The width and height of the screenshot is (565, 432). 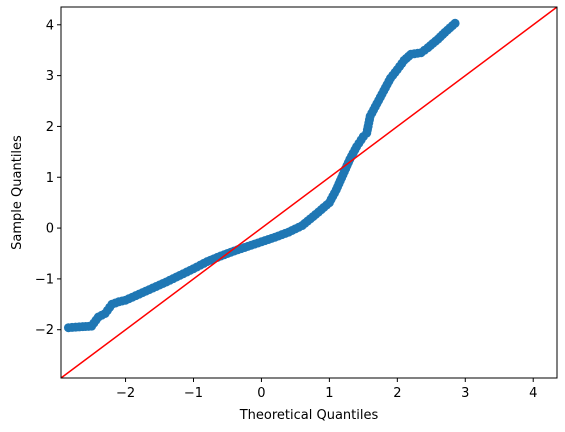 What do you see at coordinates (50, 25) in the screenshot?
I see `y-tick-label: 4` at bounding box center [50, 25].